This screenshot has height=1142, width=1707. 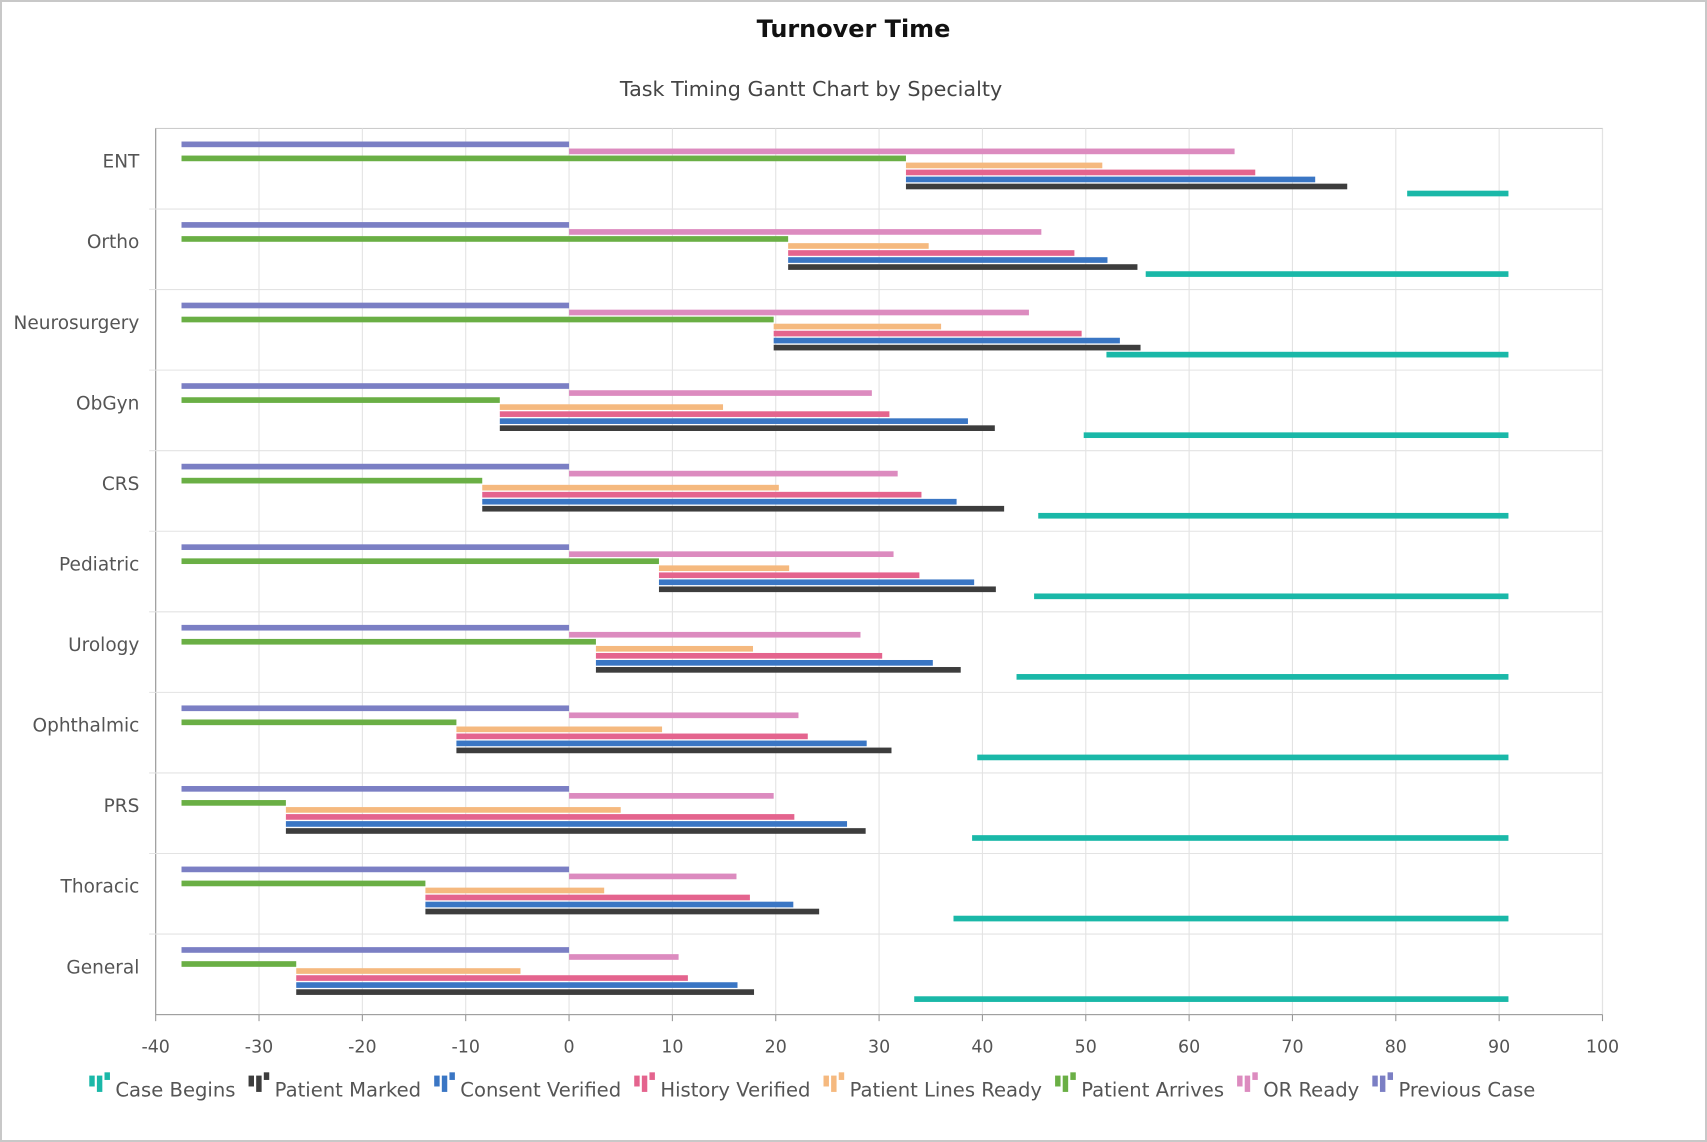 What do you see at coordinates (99, 564) in the screenshot?
I see `y-category-label: Pediatric` at bounding box center [99, 564].